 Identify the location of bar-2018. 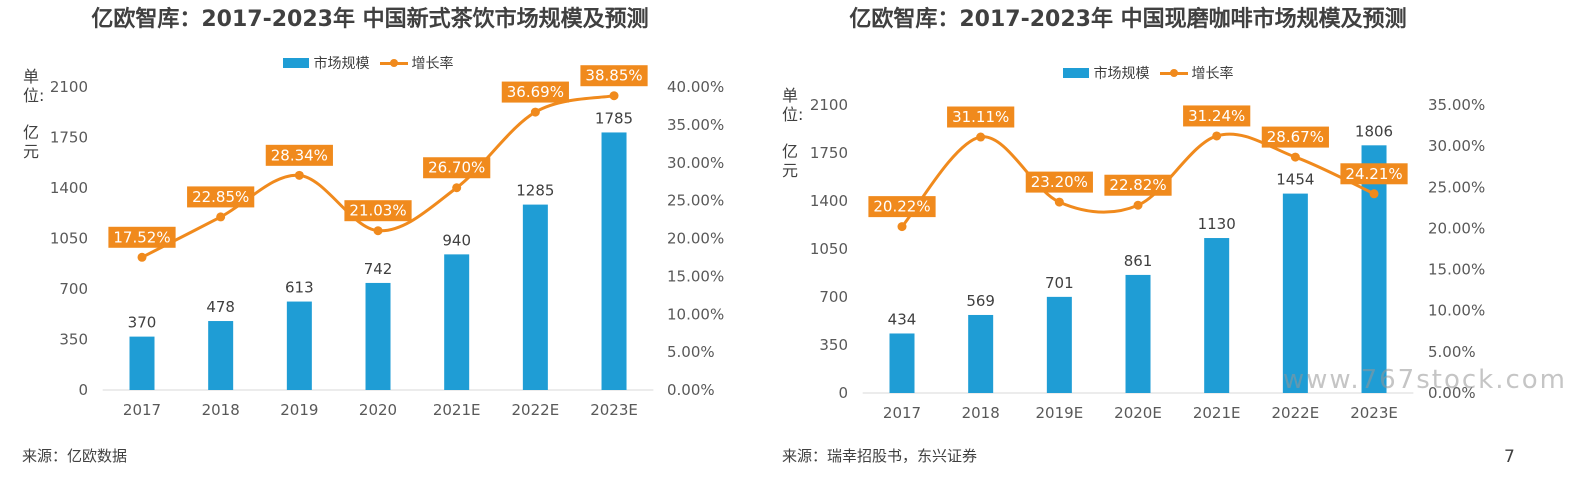
(221, 355).